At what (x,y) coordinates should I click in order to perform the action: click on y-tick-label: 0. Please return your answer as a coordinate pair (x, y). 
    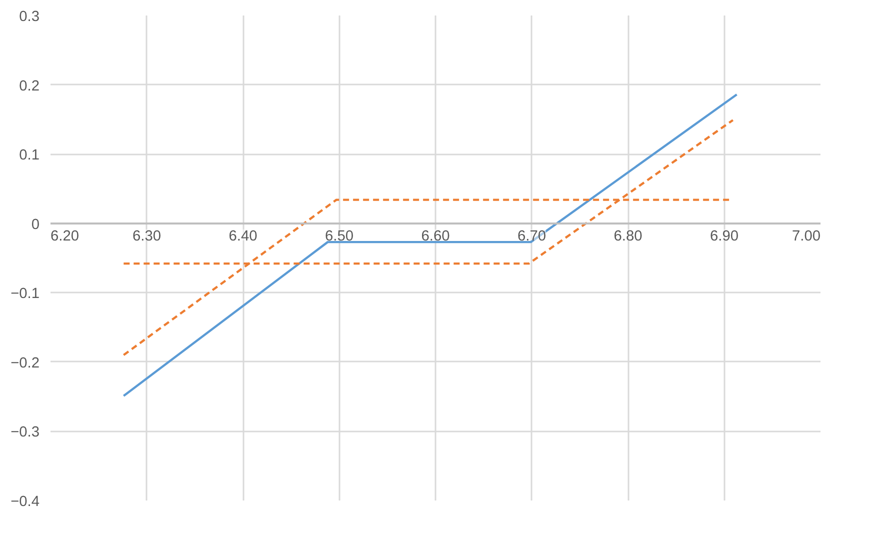
    Looking at the image, I should click on (35, 224).